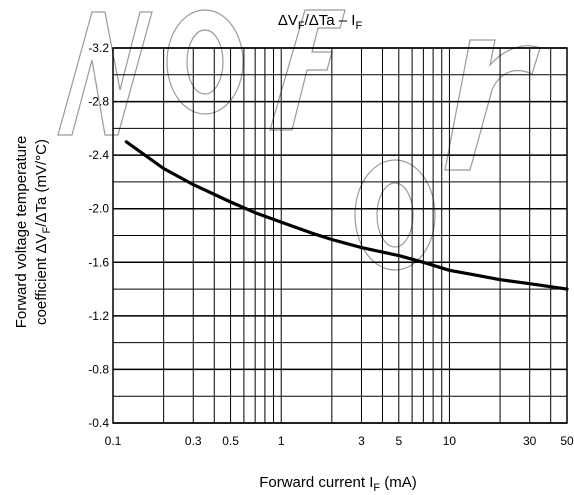  Describe the element at coordinates (567, 441) in the screenshot. I see `x-tick-label: 50` at that location.